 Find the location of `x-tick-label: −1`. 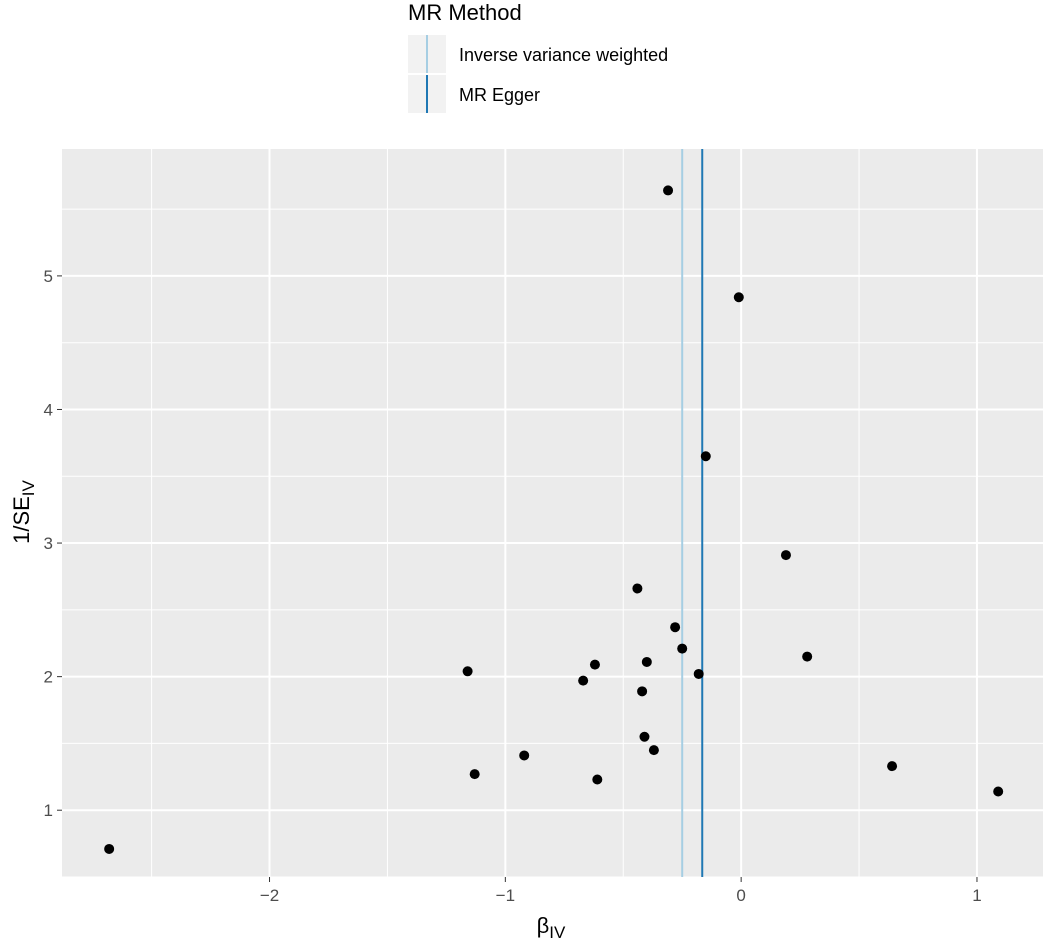

x-tick-label: −1 is located at coordinates (505, 895).